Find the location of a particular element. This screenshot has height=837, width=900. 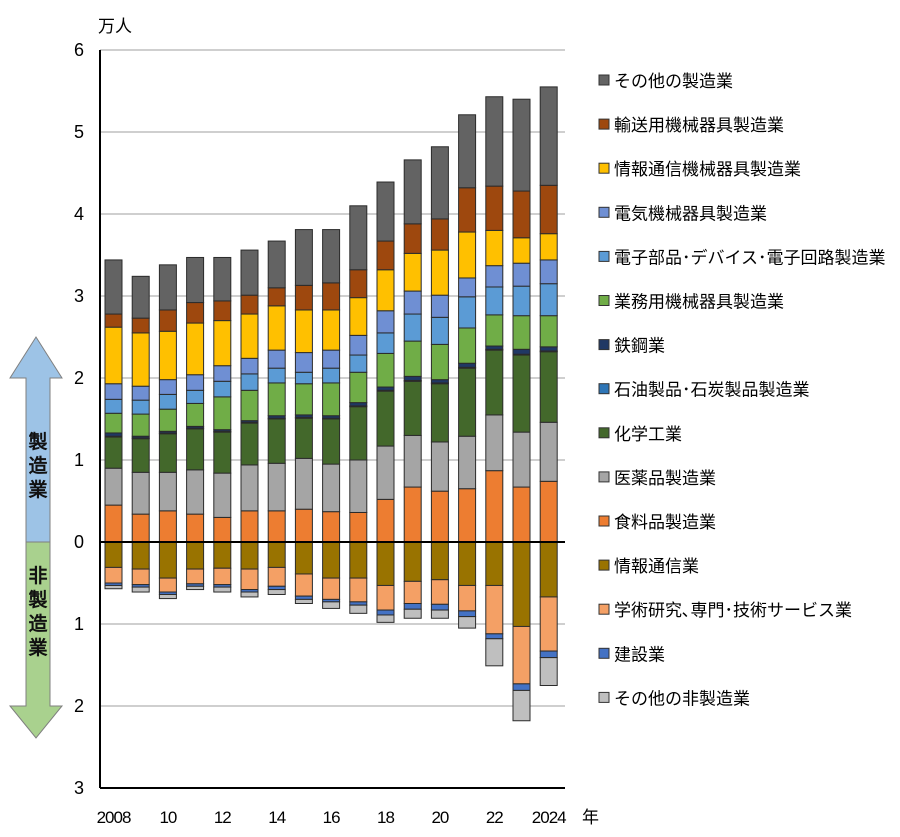

x-tick-label: 18 is located at coordinates (385, 817).